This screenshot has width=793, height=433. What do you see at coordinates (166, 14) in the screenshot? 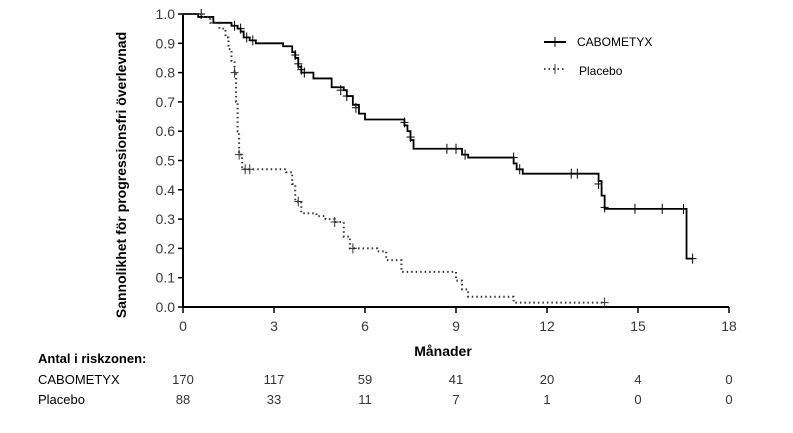
I see `y-tick-label: 1.0` at bounding box center [166, 14].